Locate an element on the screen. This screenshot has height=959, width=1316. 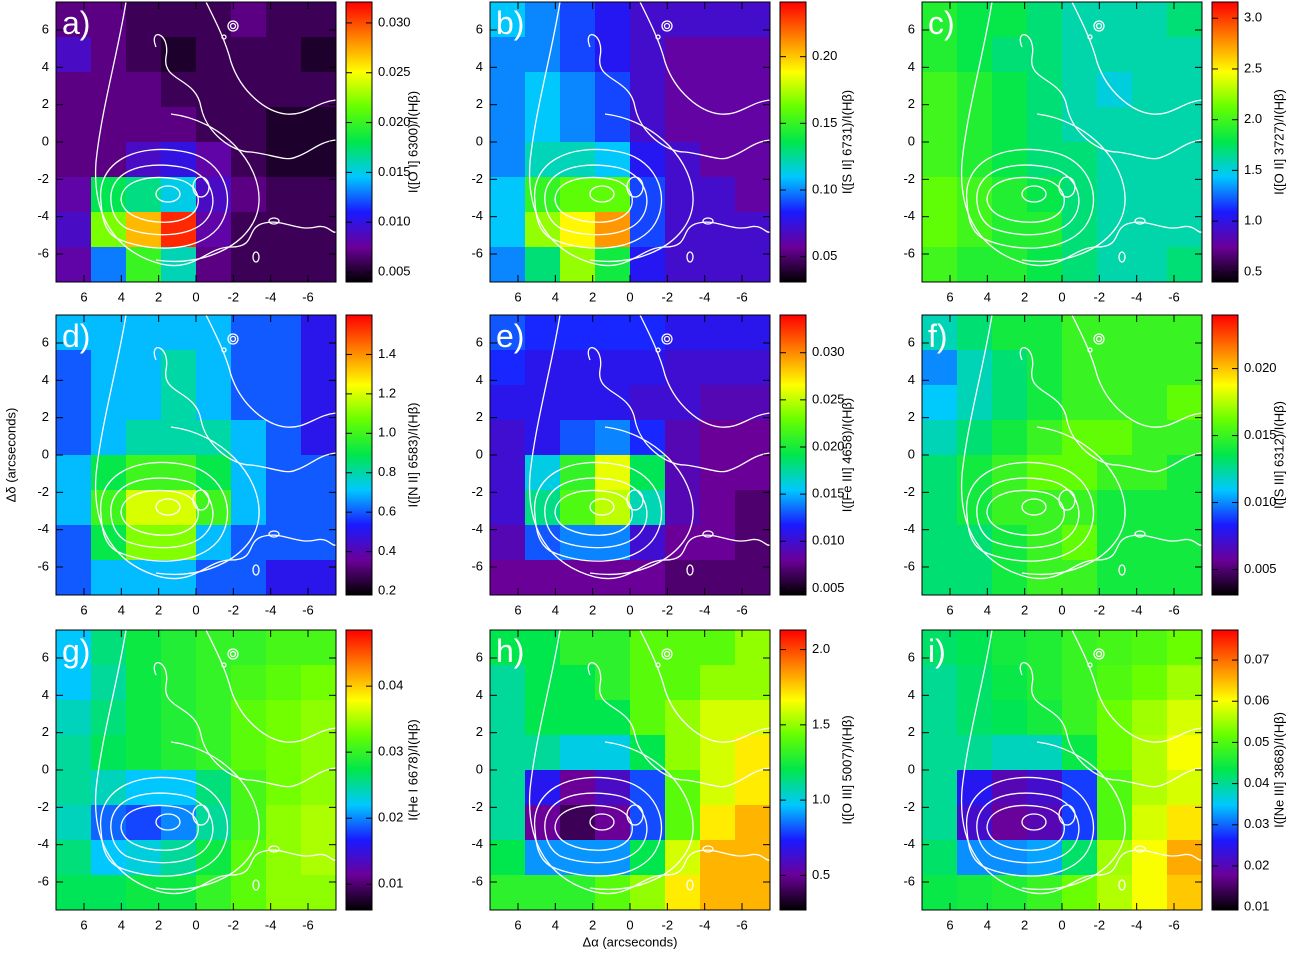
y-tick-label: 0 is located at coordinates (911, 768).